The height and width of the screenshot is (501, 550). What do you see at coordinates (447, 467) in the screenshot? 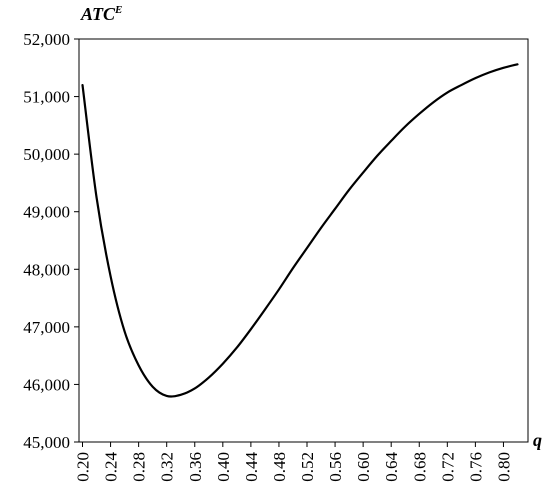
I see `x-tick-label: 0.72` at bounding box center [447, 467].